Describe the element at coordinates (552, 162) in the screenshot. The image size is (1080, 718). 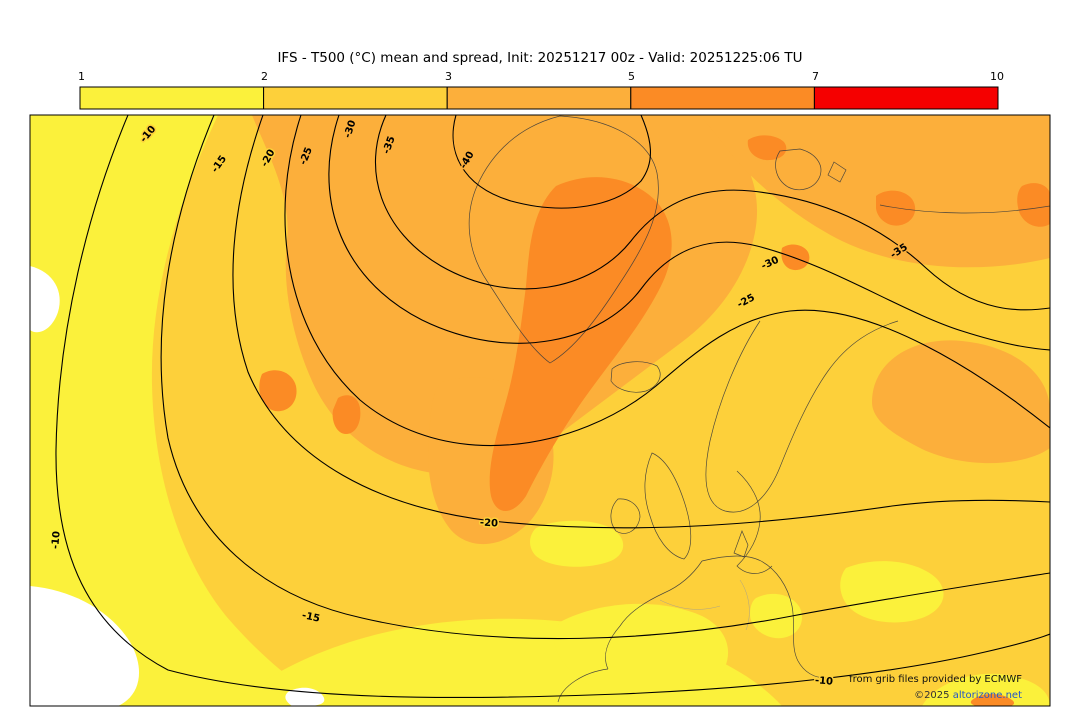
I see `contour-line-minus40` at that location.